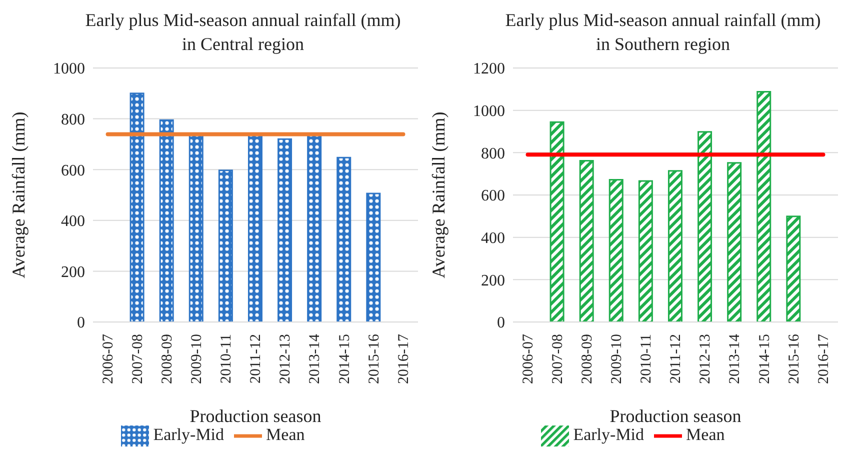 The width and height of the screenshot is (857, 456). I want to click on y-tick-label: 1200, so click(489, 69).